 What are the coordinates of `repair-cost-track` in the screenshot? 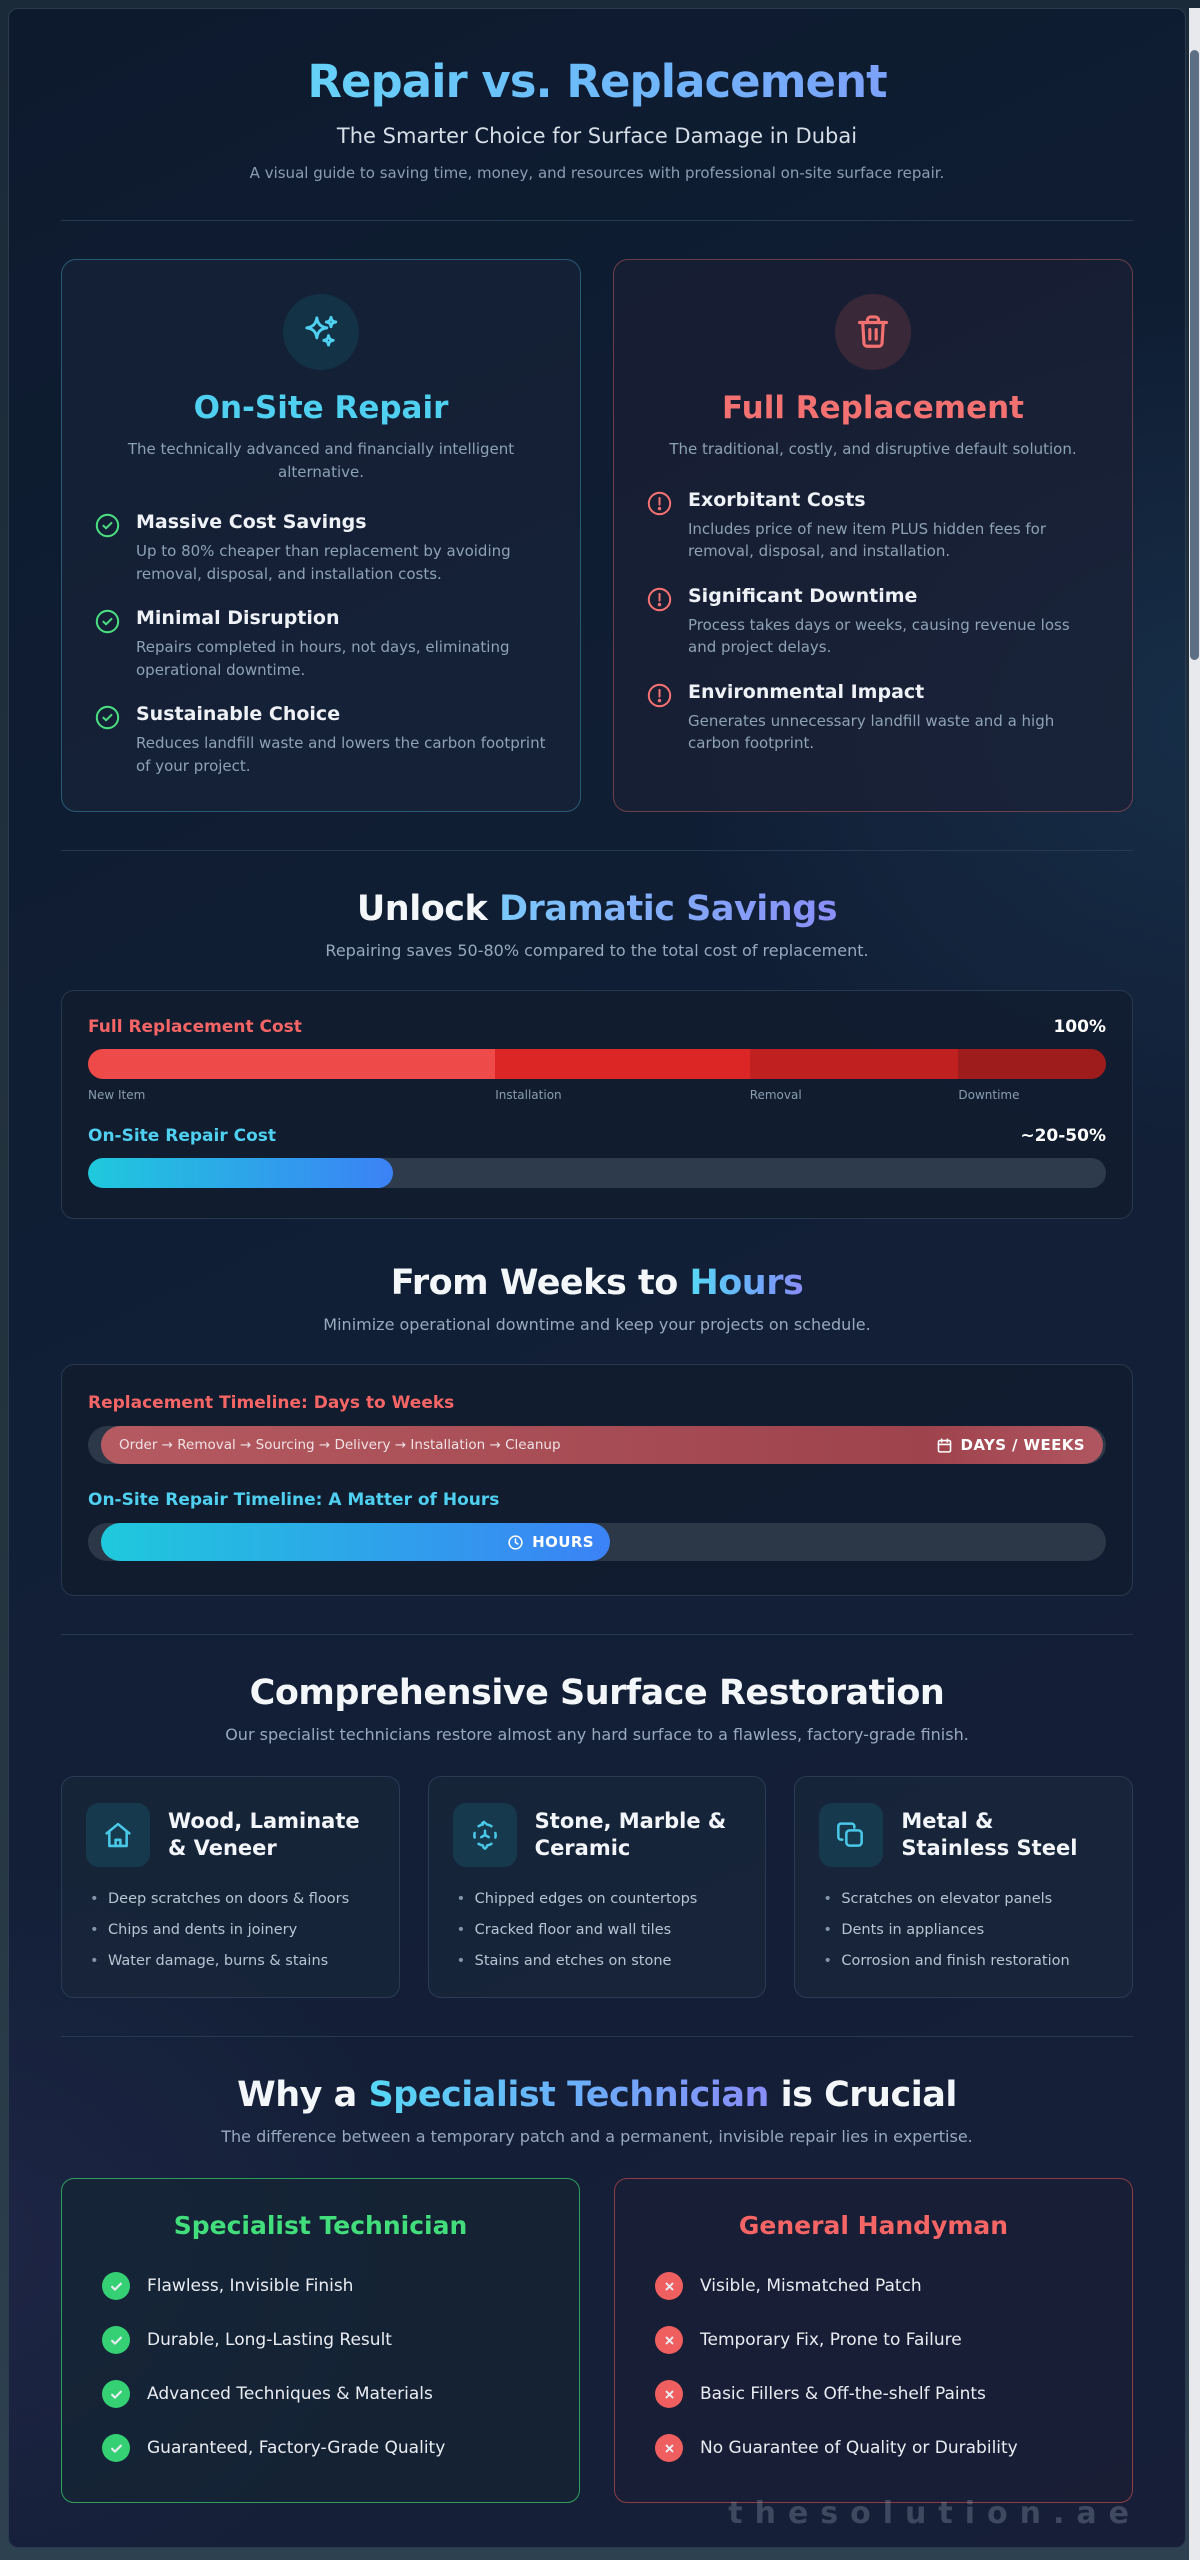 It's located at (597, 1173).